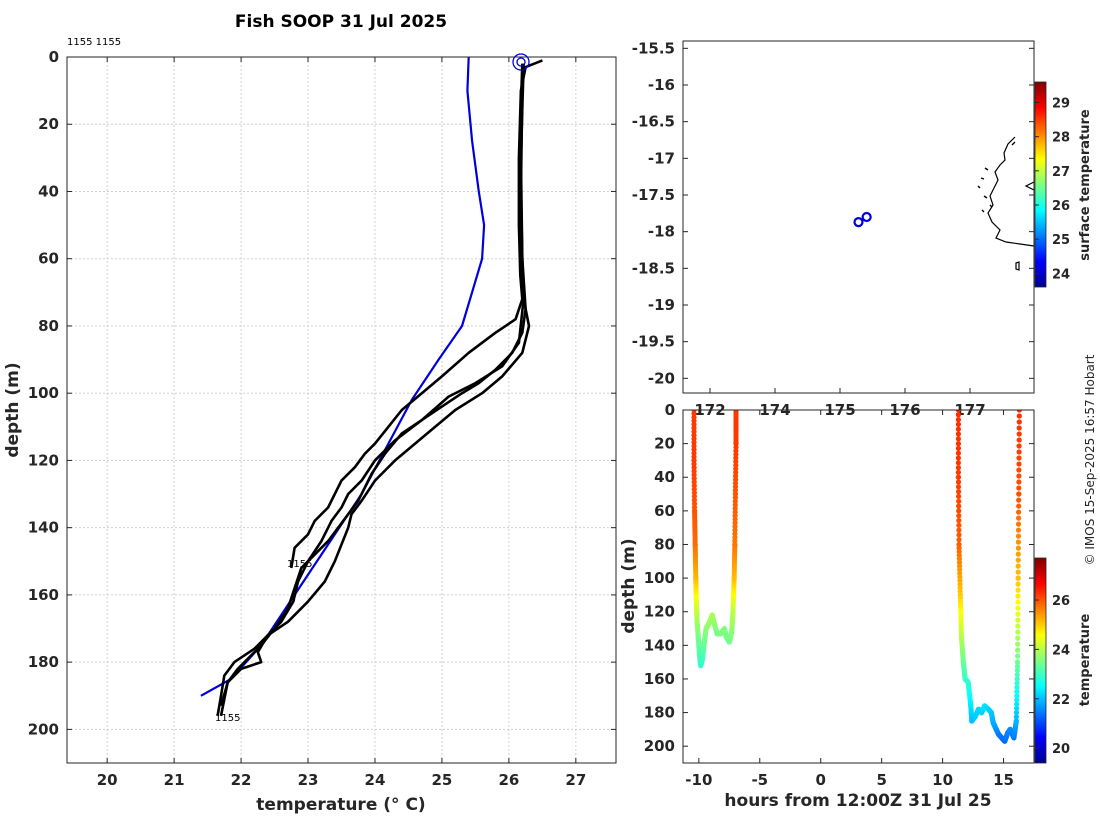 The image size is (1100, 820). I want to click on section-y-tick-label: 200, so click(659, 746).